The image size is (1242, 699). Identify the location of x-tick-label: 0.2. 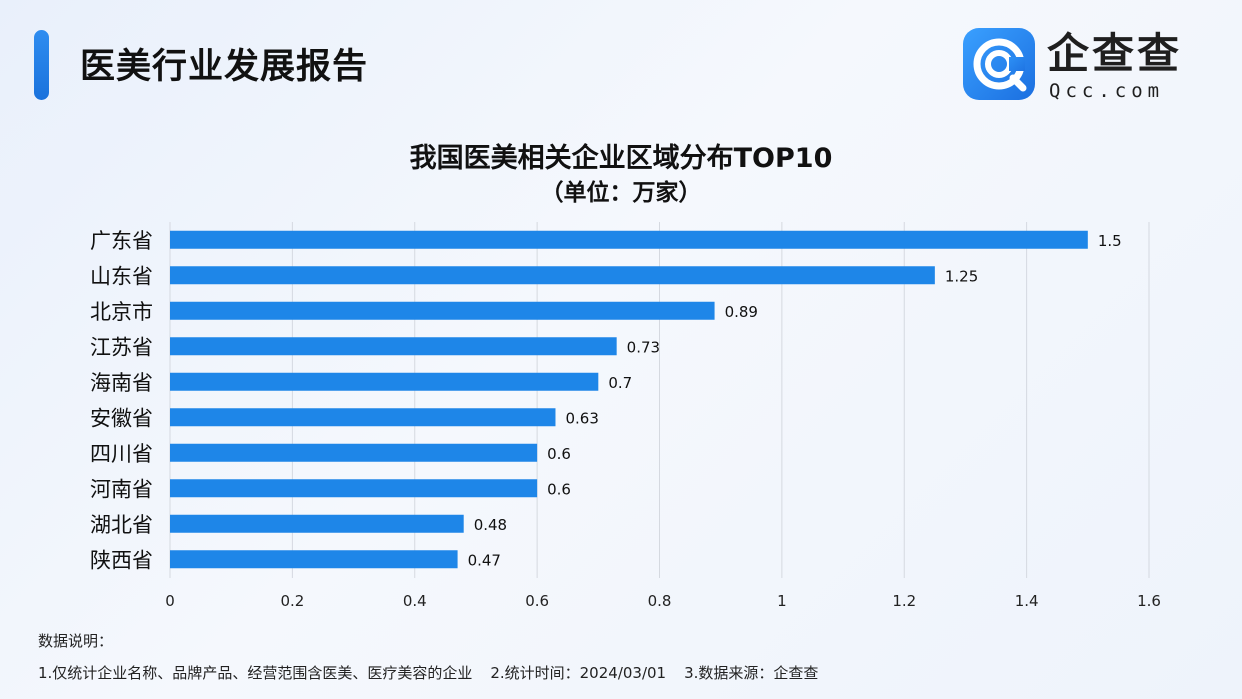
(292, 601).